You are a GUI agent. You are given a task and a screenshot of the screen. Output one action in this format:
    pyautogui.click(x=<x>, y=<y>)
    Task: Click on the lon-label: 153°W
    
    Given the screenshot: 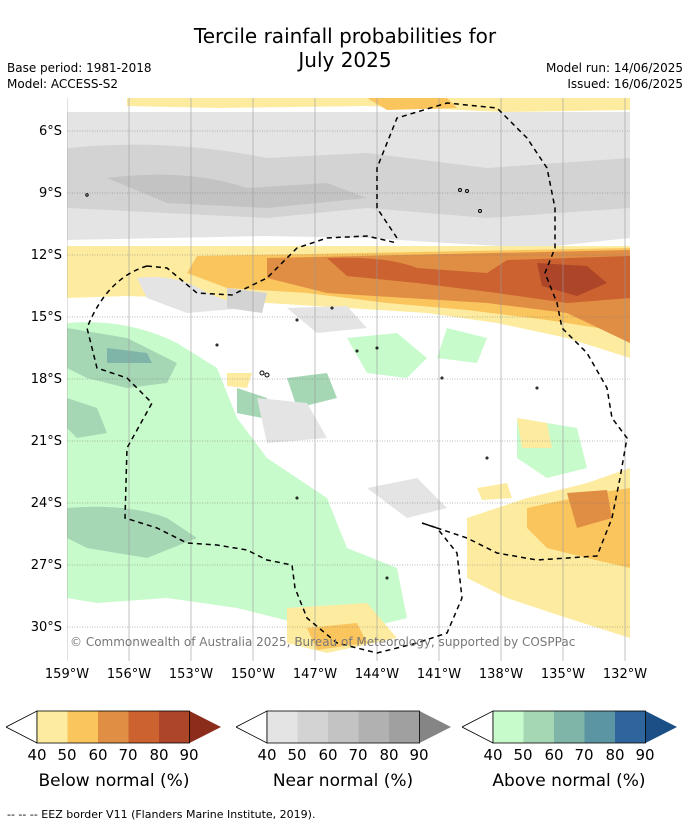 What is the action you would take?
    pyautogui.click(x=191, y=674)
    